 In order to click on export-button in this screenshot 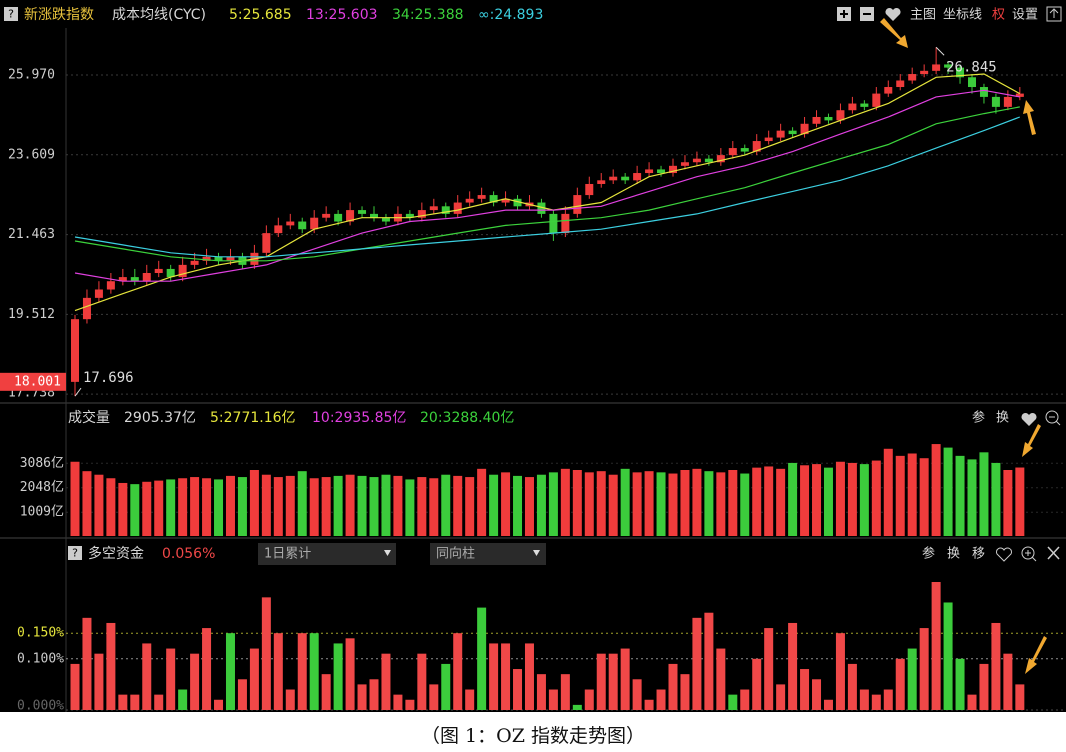, I will do `click(1054, 14)`.